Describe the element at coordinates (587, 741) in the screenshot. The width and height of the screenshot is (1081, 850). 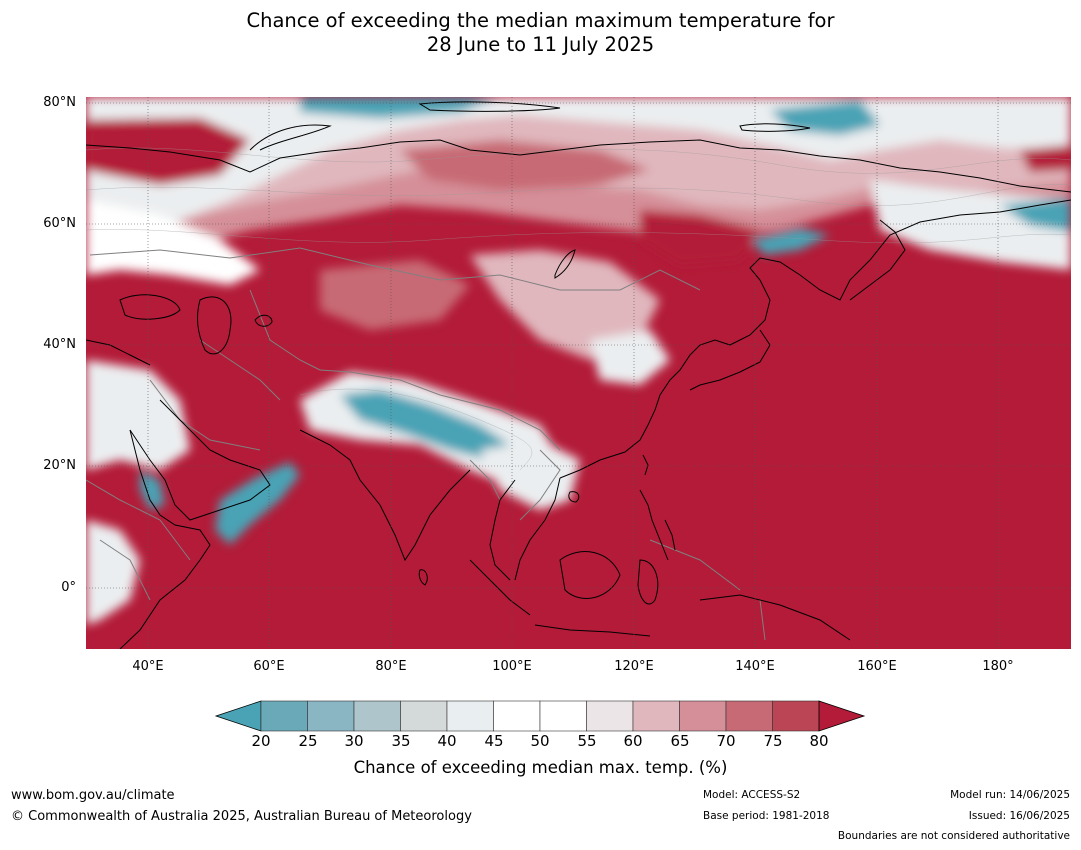
I see `colorbar-tick-55: 55` at that location.